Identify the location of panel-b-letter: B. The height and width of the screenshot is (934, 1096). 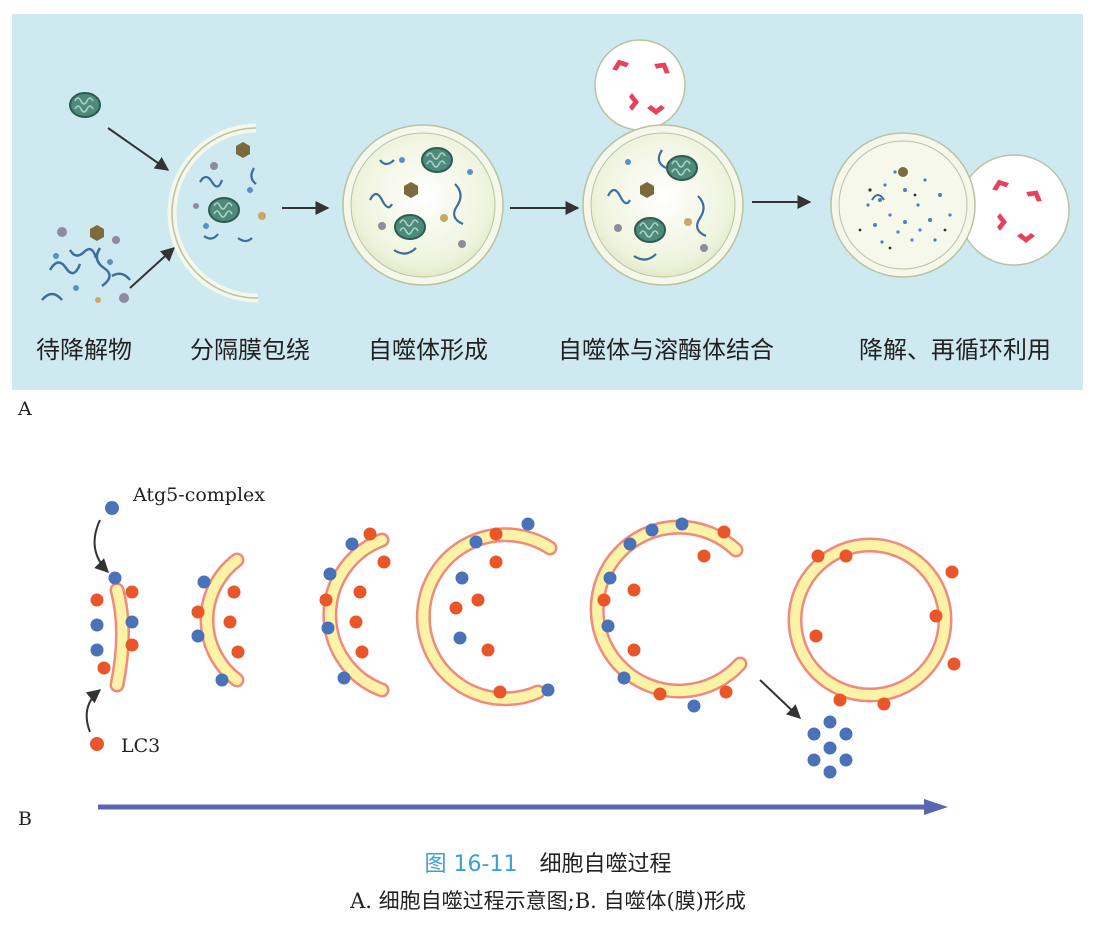
(25, 819).